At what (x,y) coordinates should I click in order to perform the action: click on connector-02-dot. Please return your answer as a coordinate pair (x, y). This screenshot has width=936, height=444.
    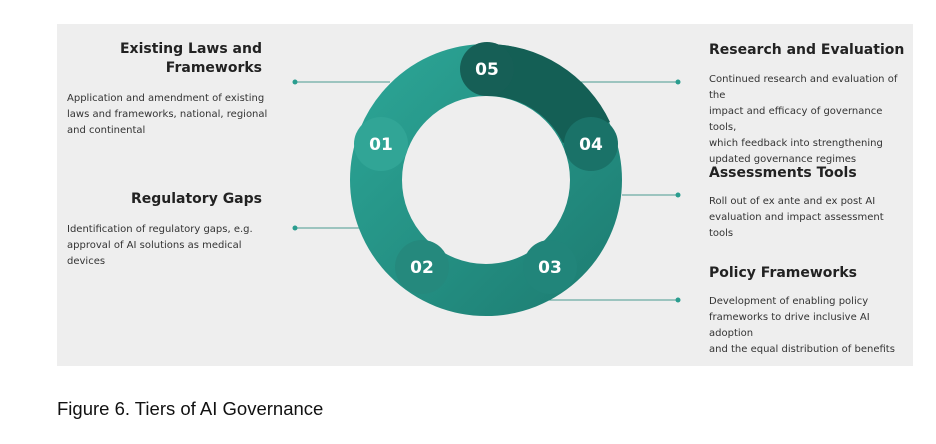
    Looking at the image, I should click on (295, 228).